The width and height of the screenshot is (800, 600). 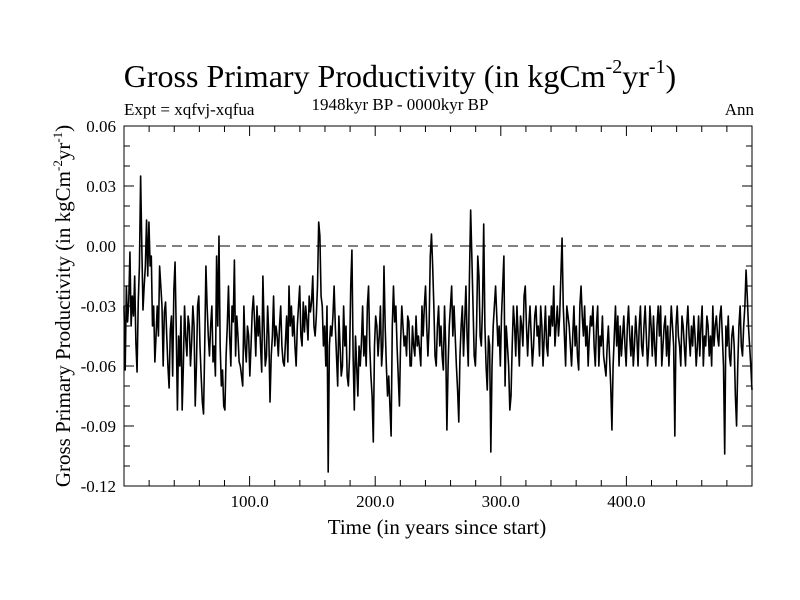 What do you see at coordinates (101, 246) in the screenshot?
I see `y-tick-label: 0.00` at bounding box center [101, 246].